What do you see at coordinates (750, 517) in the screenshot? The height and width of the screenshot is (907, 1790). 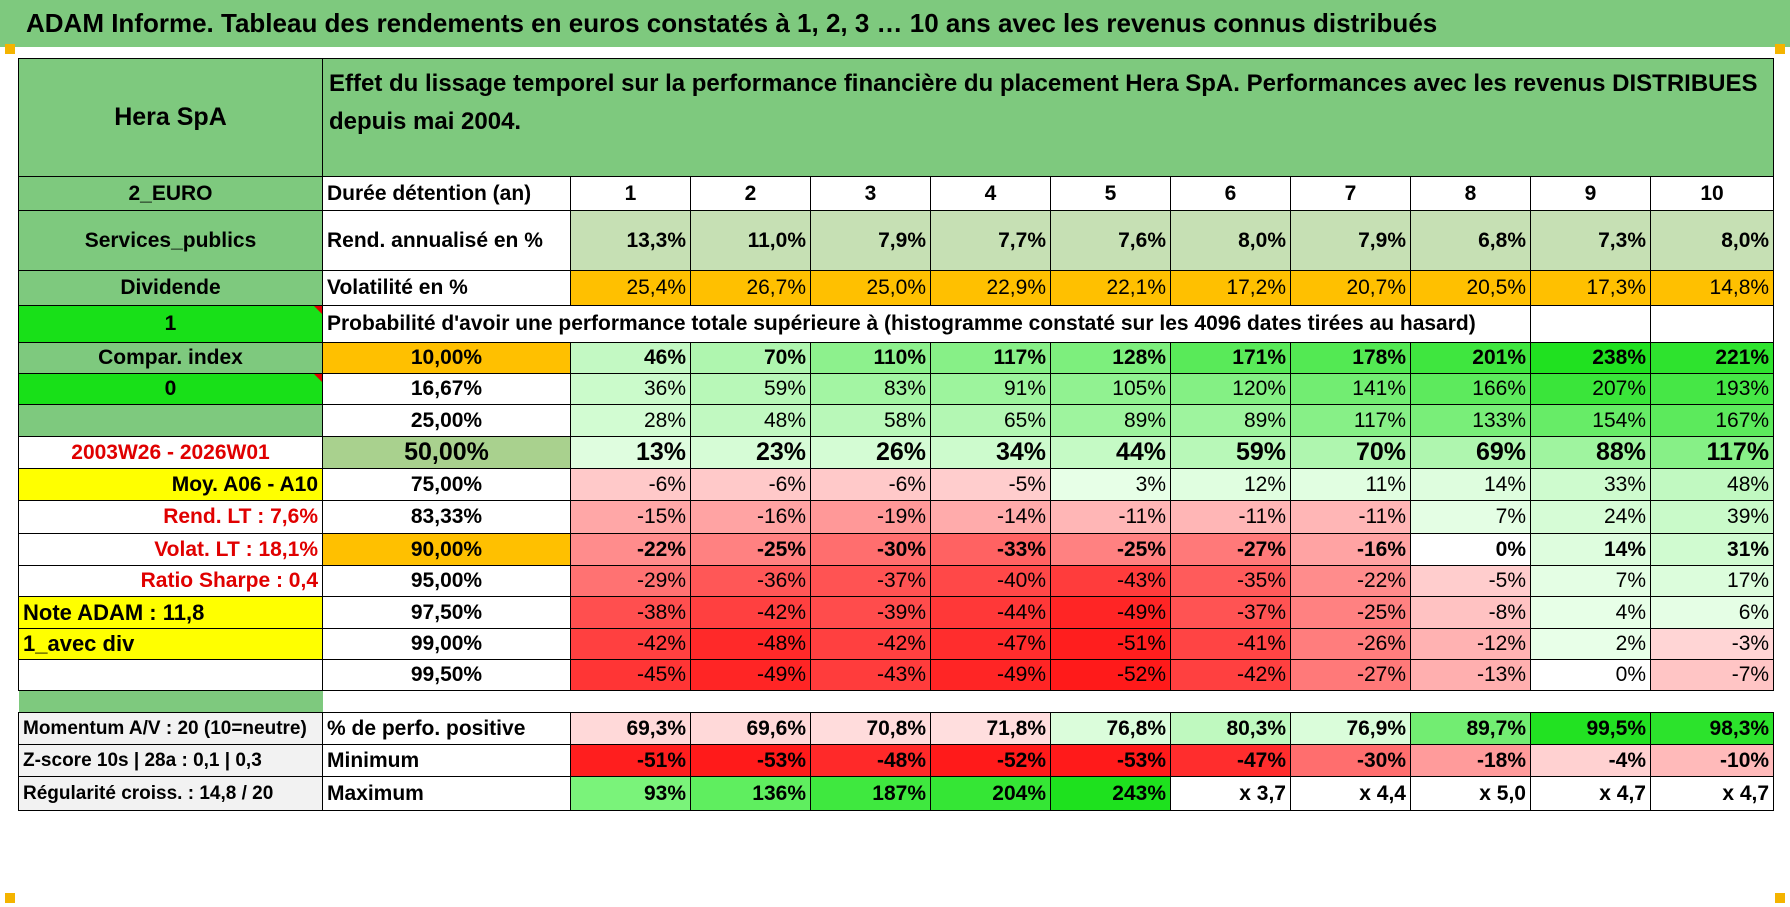 I see `percentile-cell: -16%` at bounding box center [750, 517].